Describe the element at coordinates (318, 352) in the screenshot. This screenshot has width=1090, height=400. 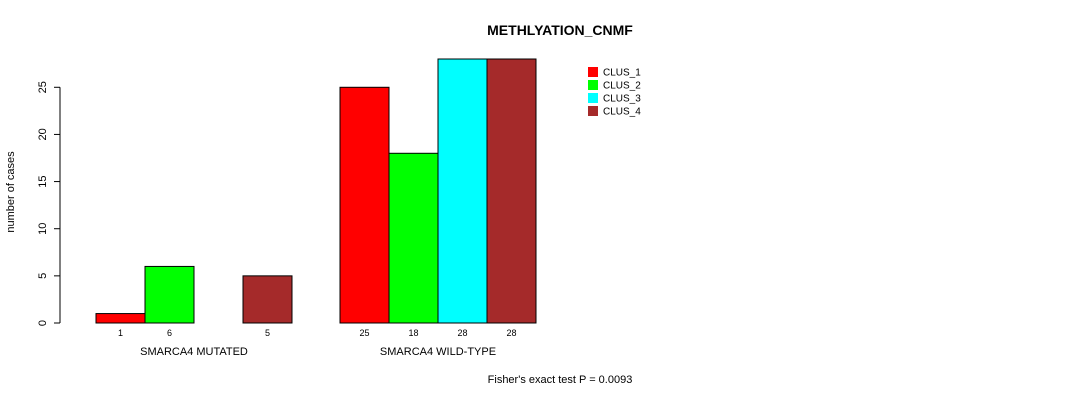
I see `group-labels: SMARCA4 MUTATED SMARCA4 WILD-TYPE` at that location.